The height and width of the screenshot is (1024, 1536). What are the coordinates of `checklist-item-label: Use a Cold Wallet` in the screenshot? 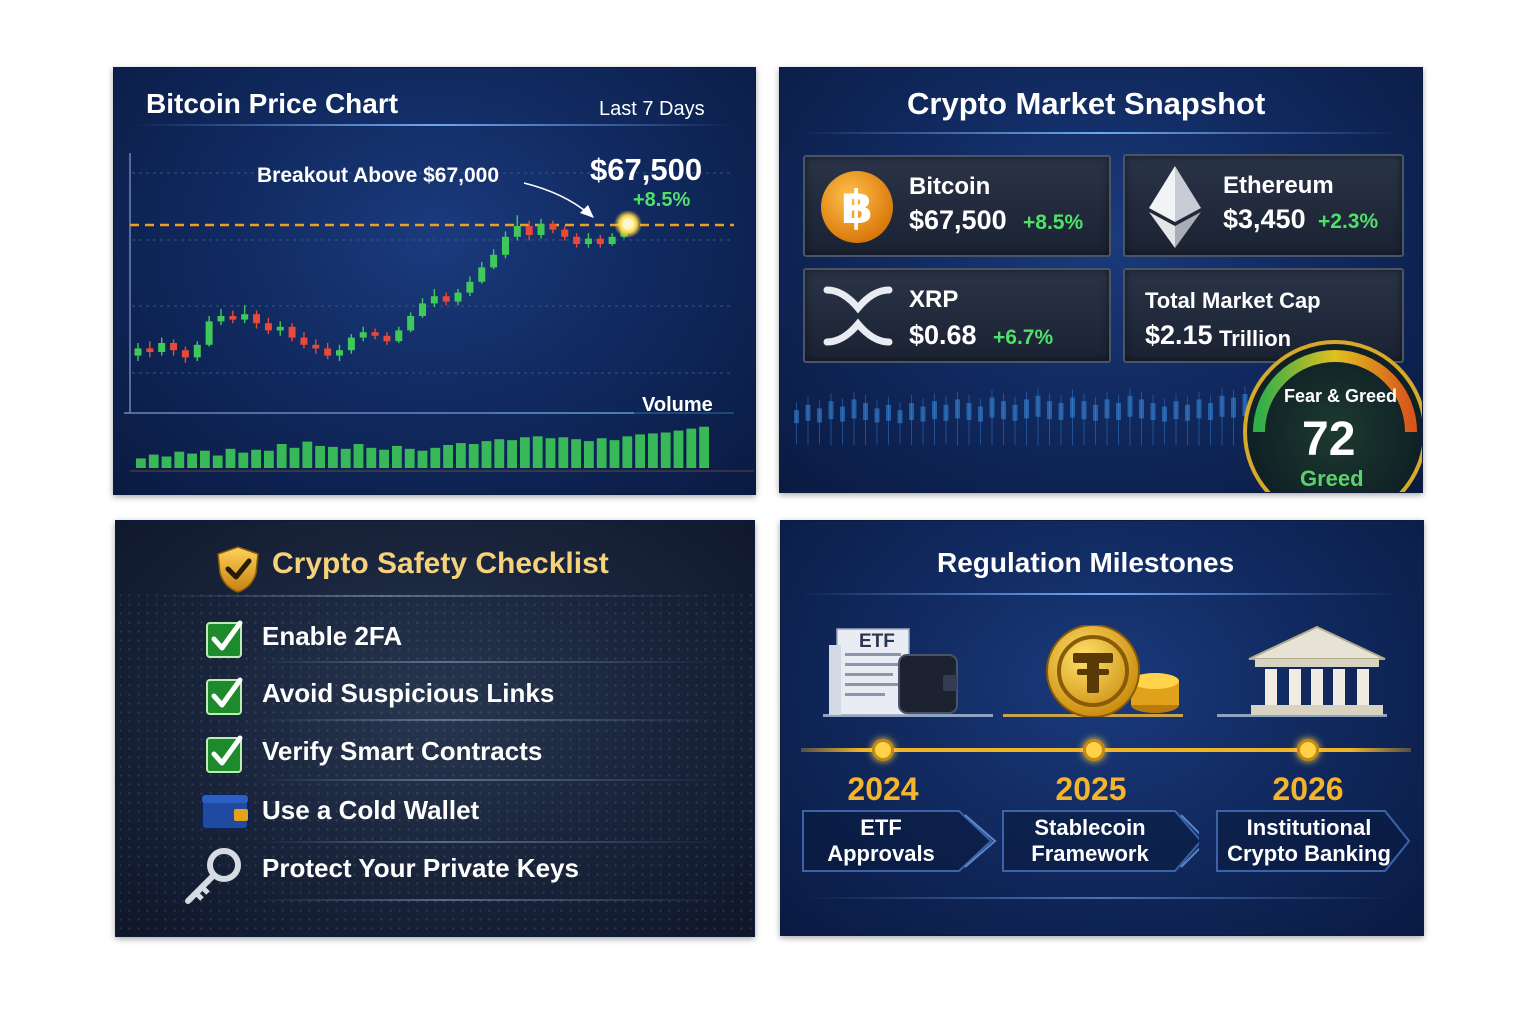 It's located at (371, 810).